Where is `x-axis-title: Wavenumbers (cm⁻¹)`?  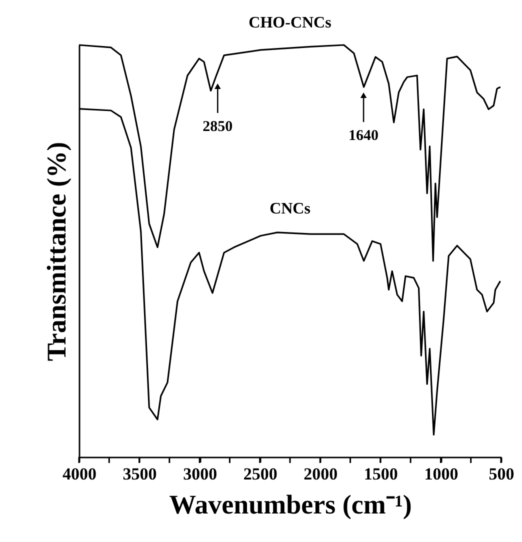 x-axis-title: Wavenumbers (cm⁻¹) is located at coordinates (290, 505).